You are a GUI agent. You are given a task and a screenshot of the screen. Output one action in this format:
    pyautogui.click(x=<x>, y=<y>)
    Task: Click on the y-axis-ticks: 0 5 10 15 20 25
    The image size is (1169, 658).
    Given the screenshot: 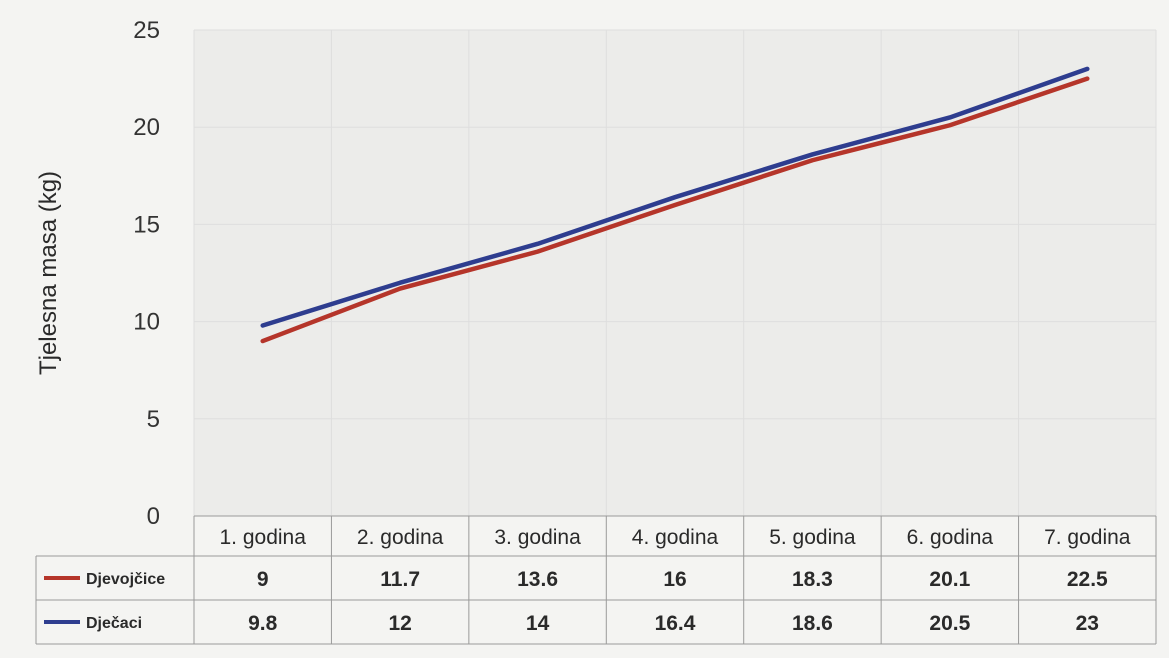 What is the action you would take?
    pyautogui.click(x=146, y=273)
    